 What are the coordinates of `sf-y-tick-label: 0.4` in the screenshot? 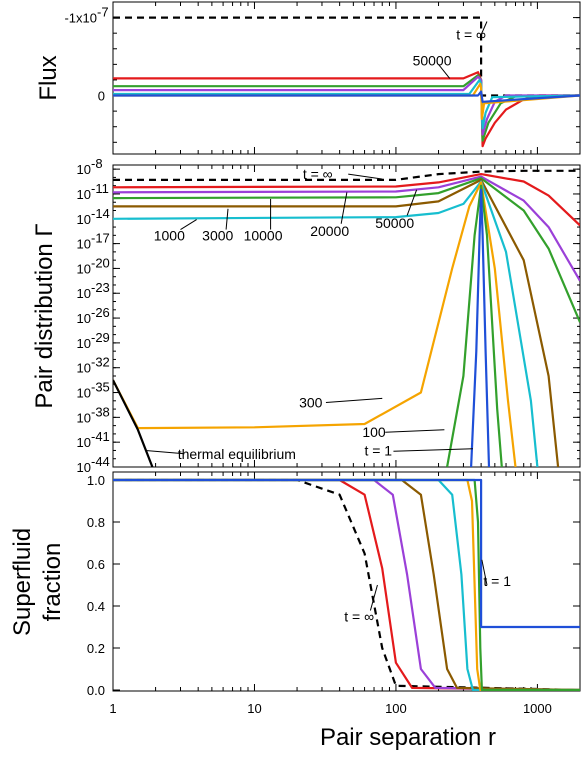 It's located at (96, 606).